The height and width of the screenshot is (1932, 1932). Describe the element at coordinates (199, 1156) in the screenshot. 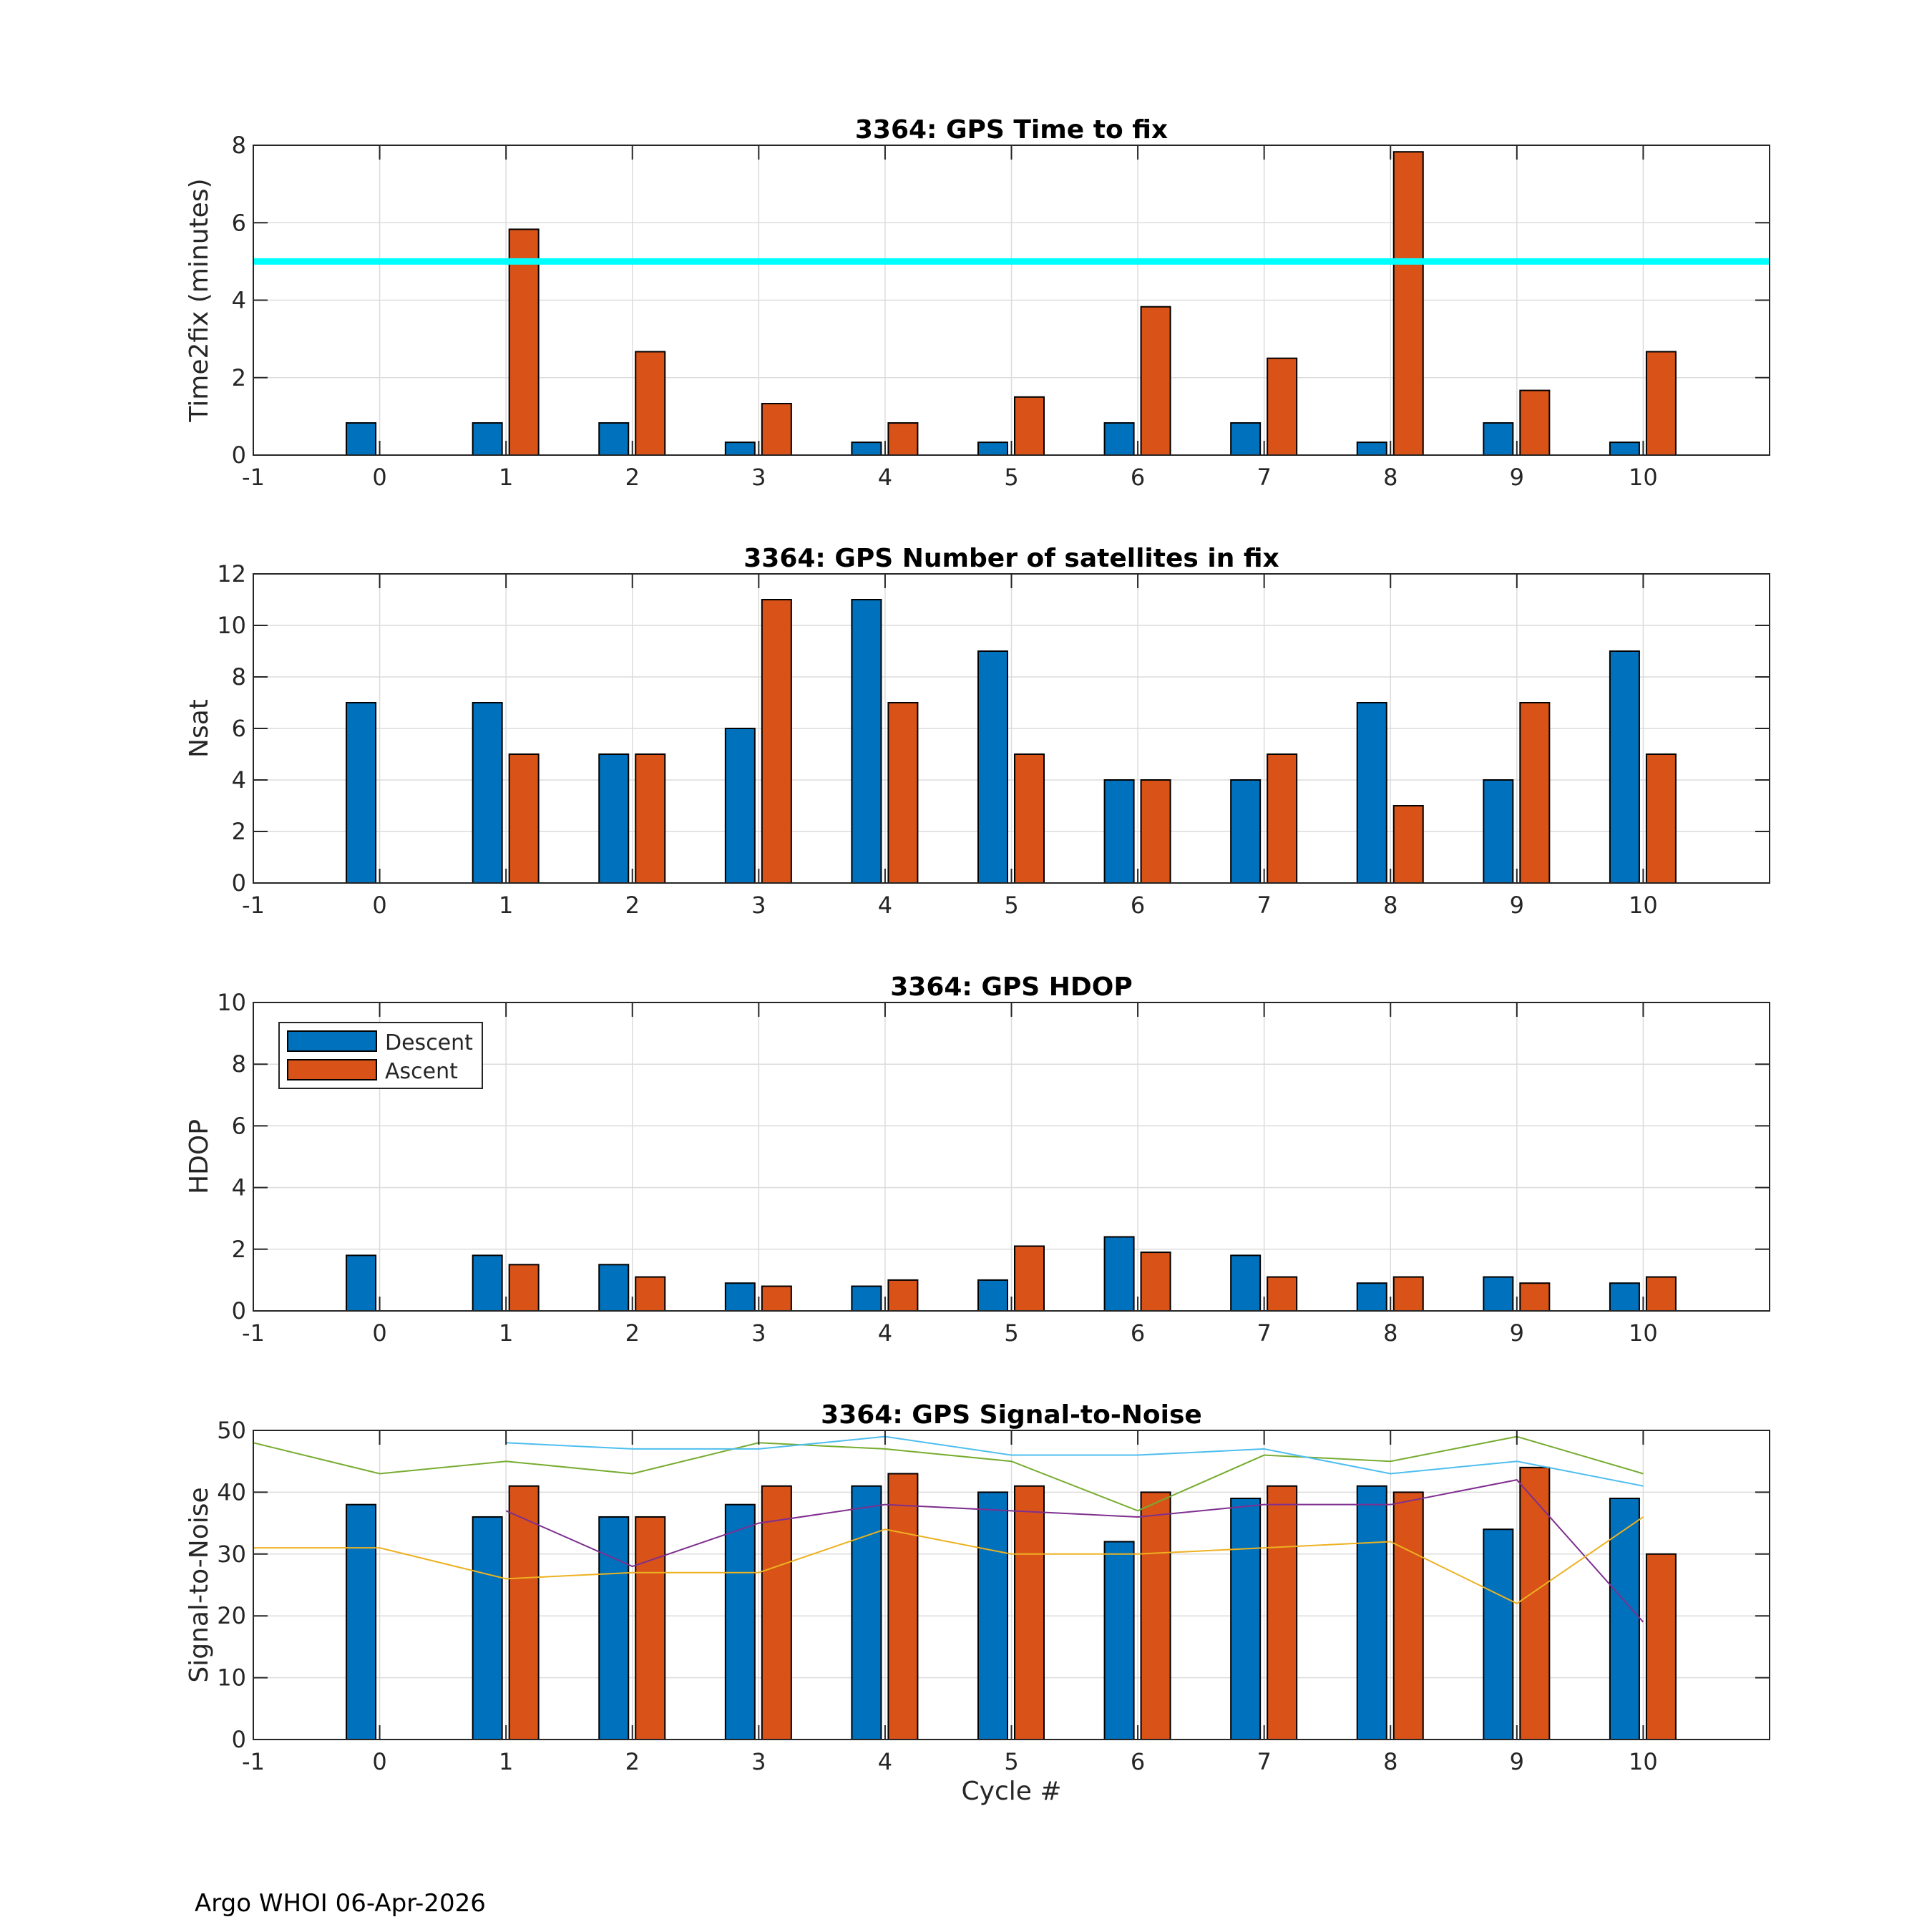

I see `y-axis-label: HDOP` at that location.